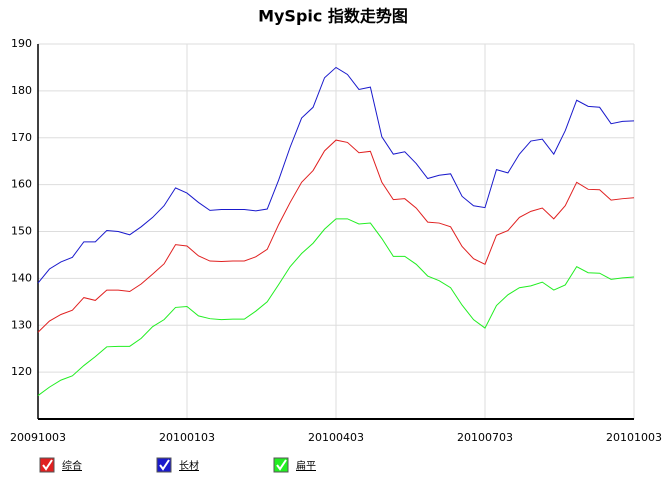 The width and height of the screenshot is (667, 486). I want to click on y-tick-label: 190, so click(21, 43).